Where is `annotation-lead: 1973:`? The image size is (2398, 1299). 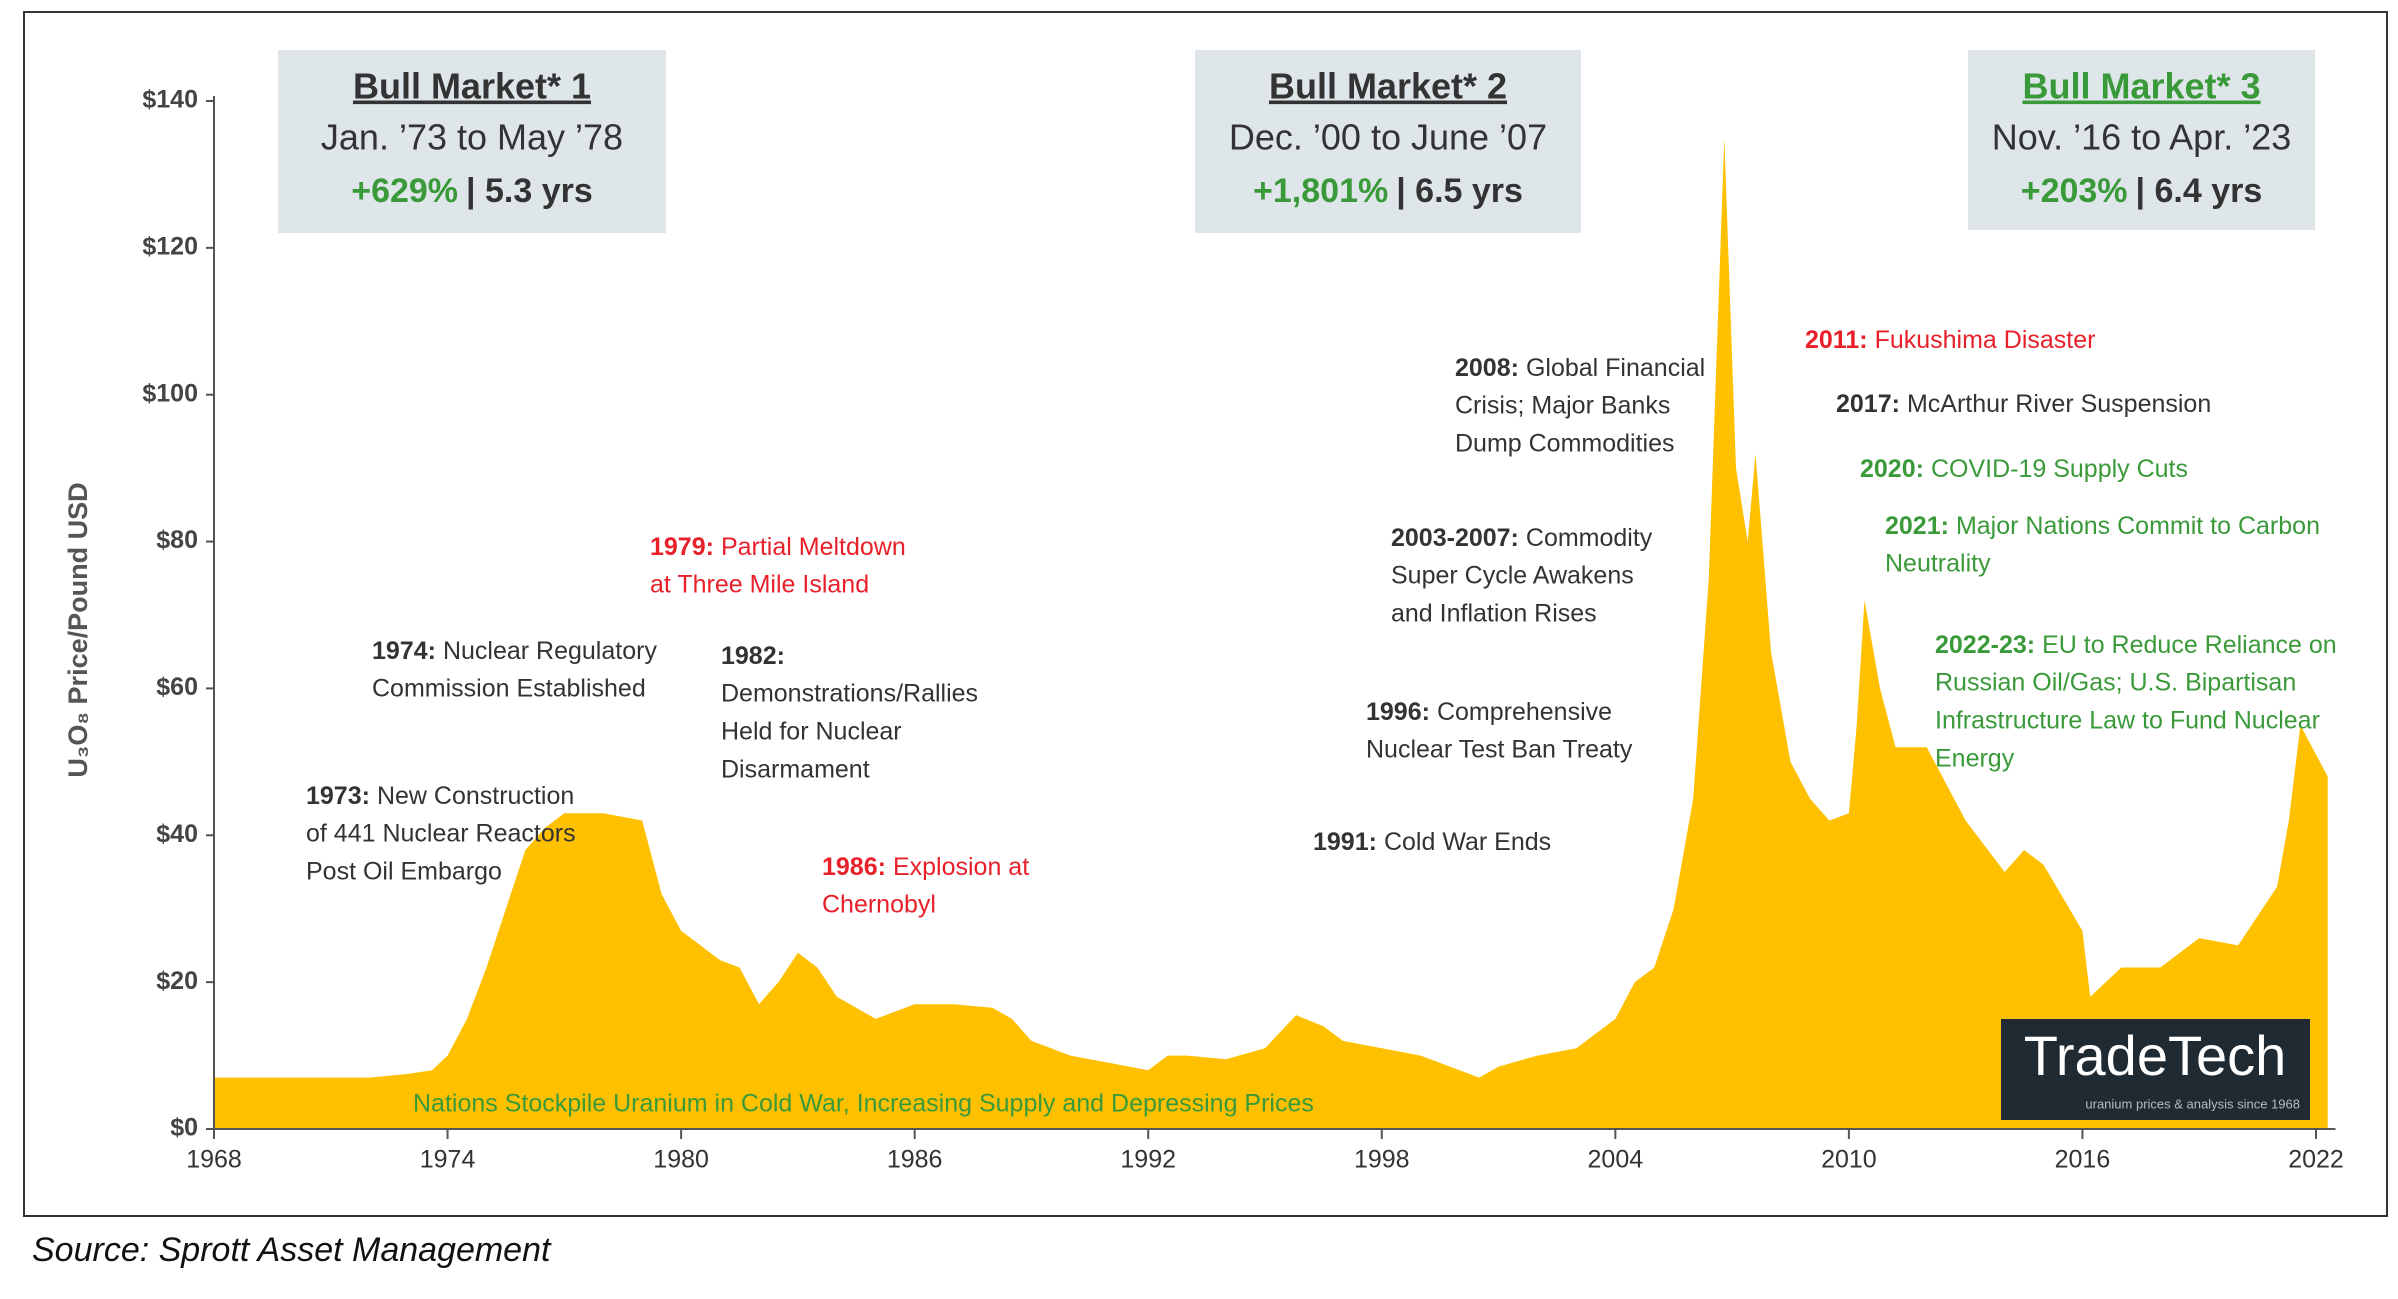
annotation-lead: 1973: is located at coordinates (338, 796).